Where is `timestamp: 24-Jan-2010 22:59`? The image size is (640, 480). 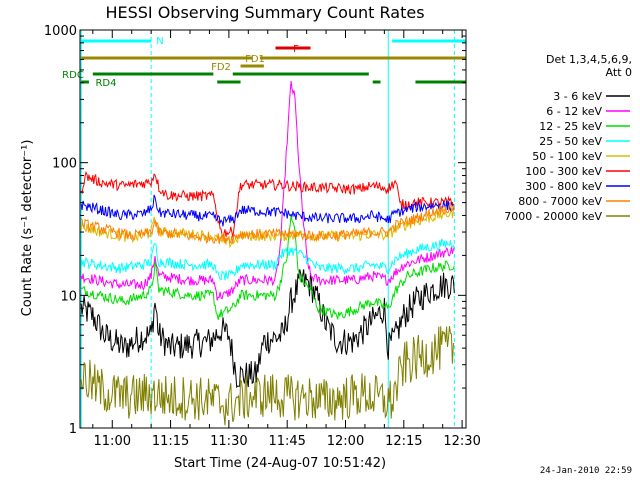 timestamp: 24-Jan-2010 22:59 is located at coordinates (585, 471).